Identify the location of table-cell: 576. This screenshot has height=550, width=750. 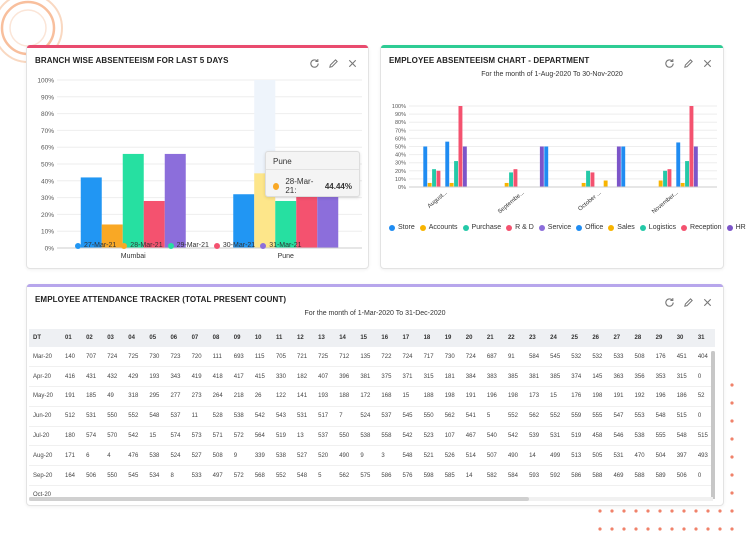
(409, 476).